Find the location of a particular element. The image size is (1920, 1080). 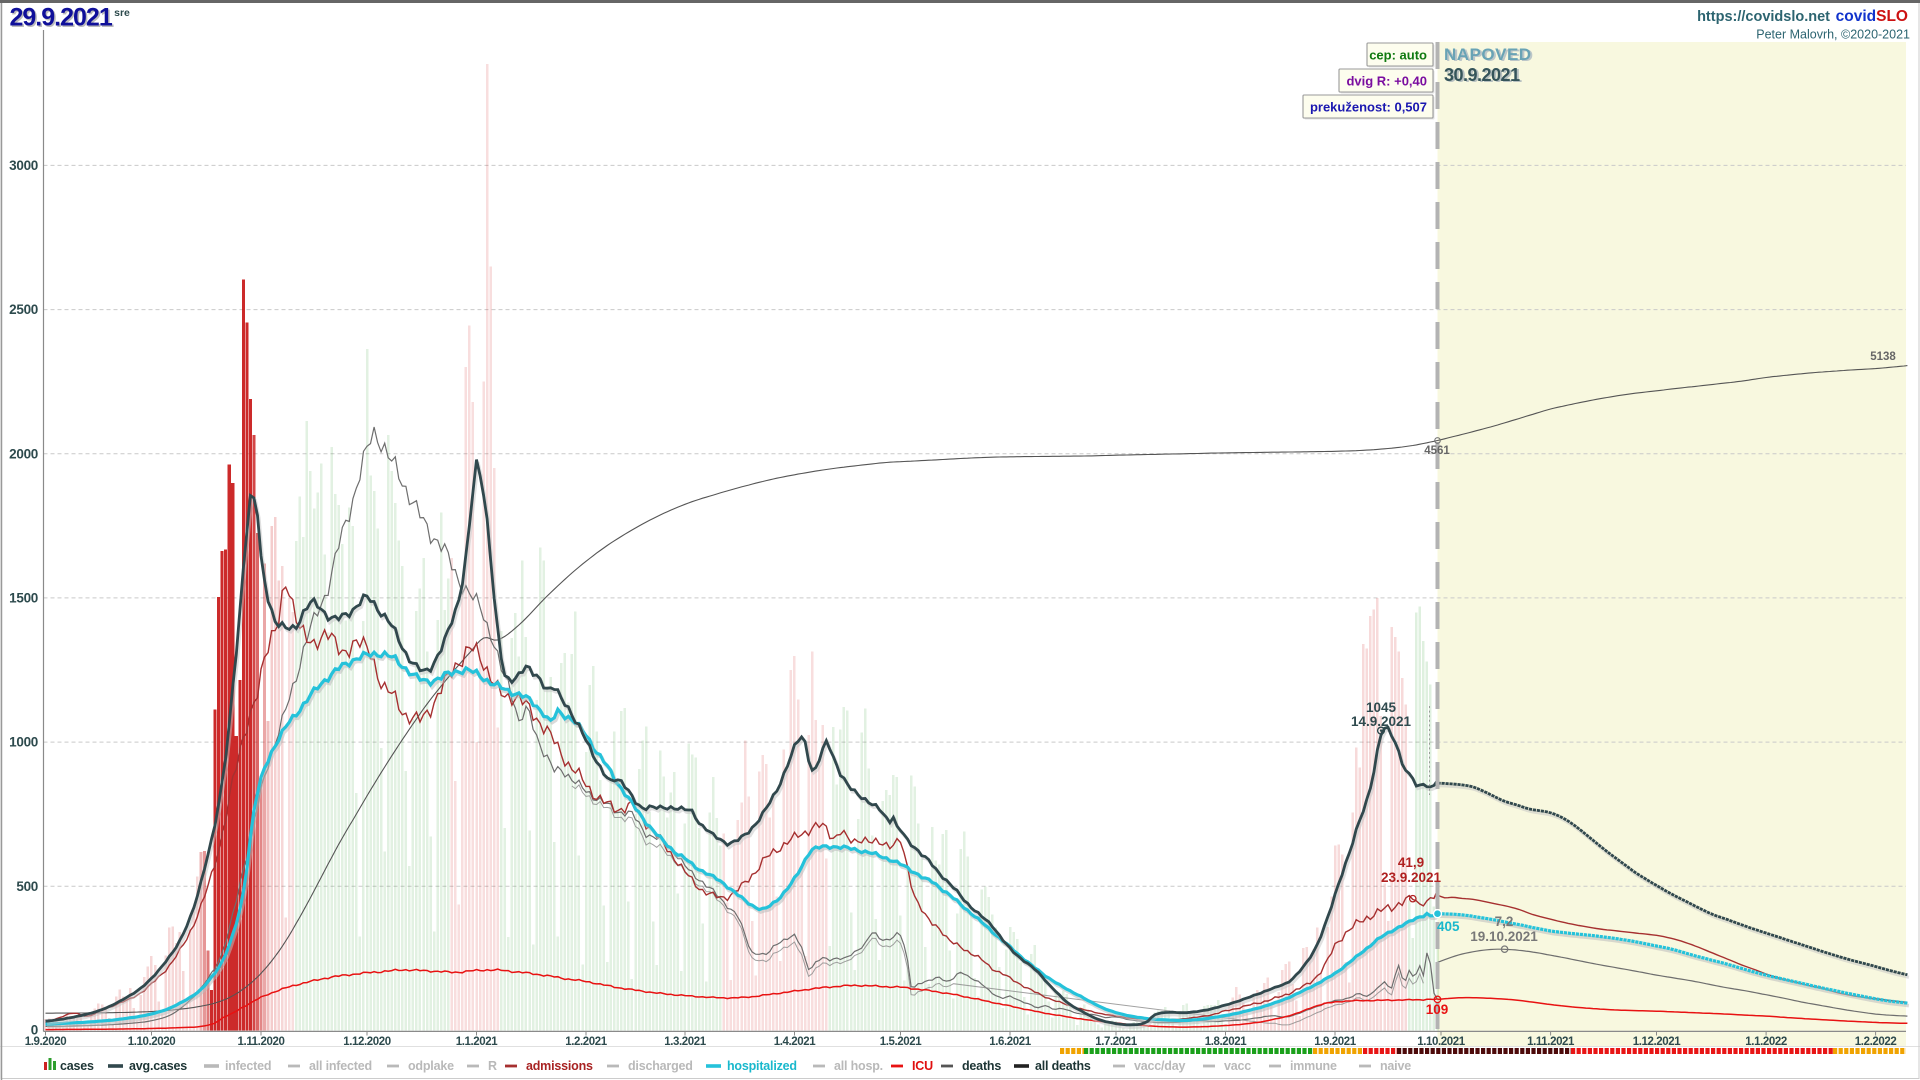

svg-text: sre is located at coordinates (122, 13).